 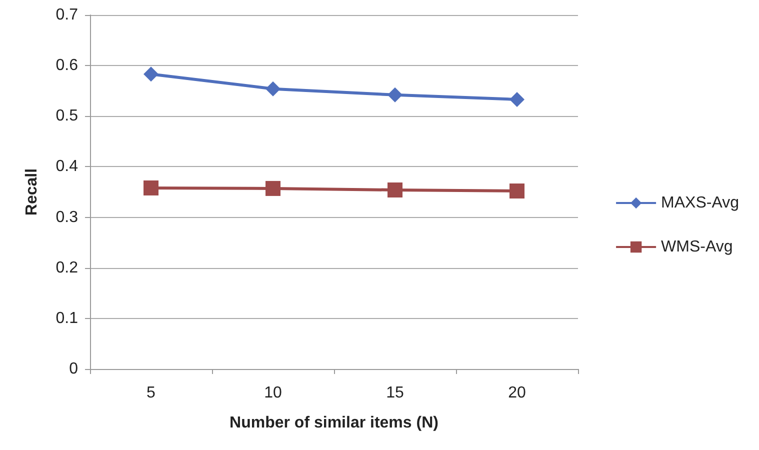 What do you see at coordinates (67, 116) in the screenshot?
I see `y-tick-label: 0.5` at bounding box center [67, 116].